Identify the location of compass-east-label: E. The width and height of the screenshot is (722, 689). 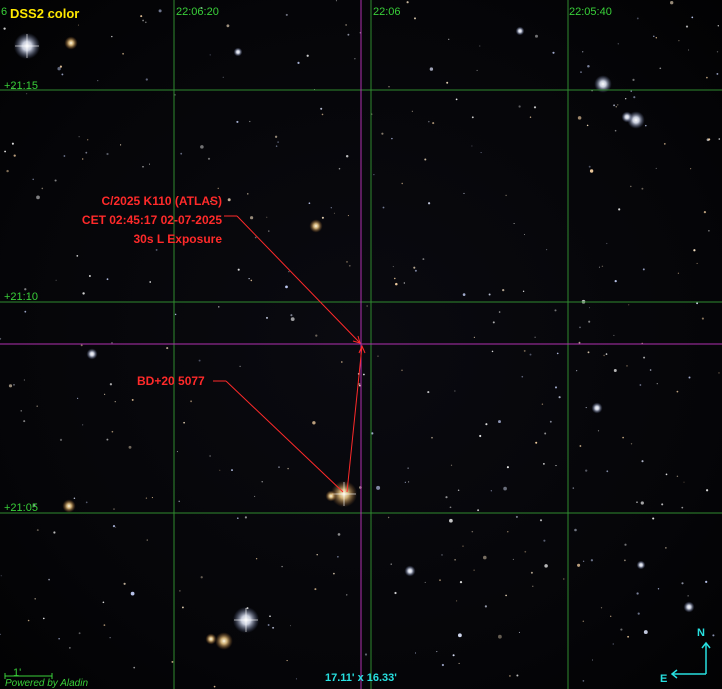
(664, 679).